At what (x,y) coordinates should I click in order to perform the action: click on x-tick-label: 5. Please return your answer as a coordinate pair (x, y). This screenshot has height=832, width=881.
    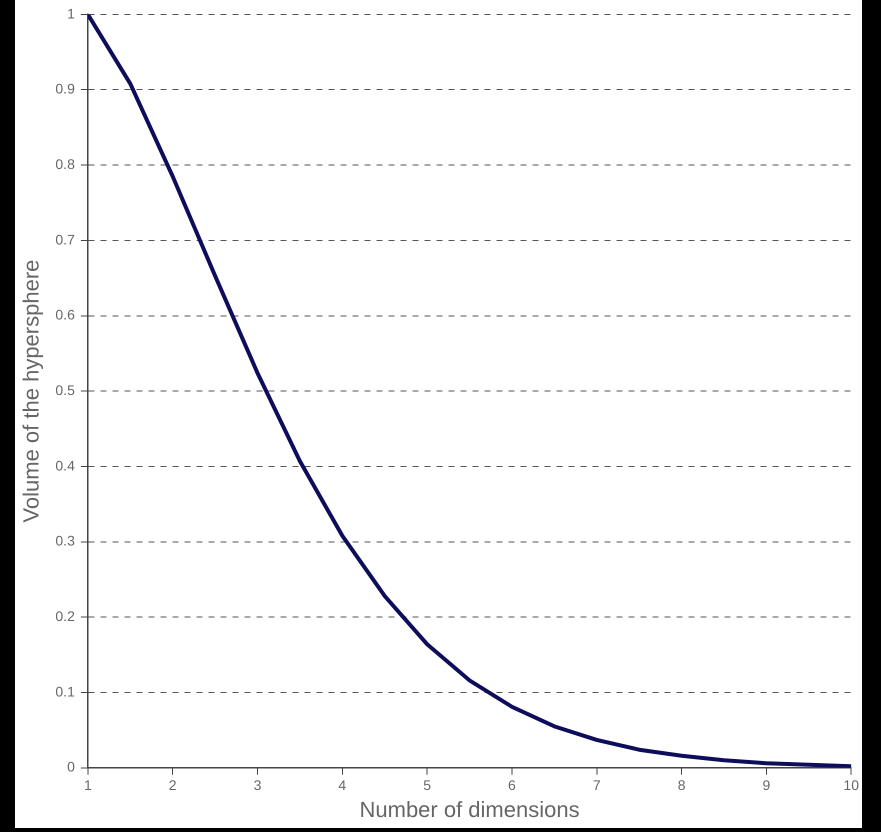
    Looking at the image, I should click on (427, 785).